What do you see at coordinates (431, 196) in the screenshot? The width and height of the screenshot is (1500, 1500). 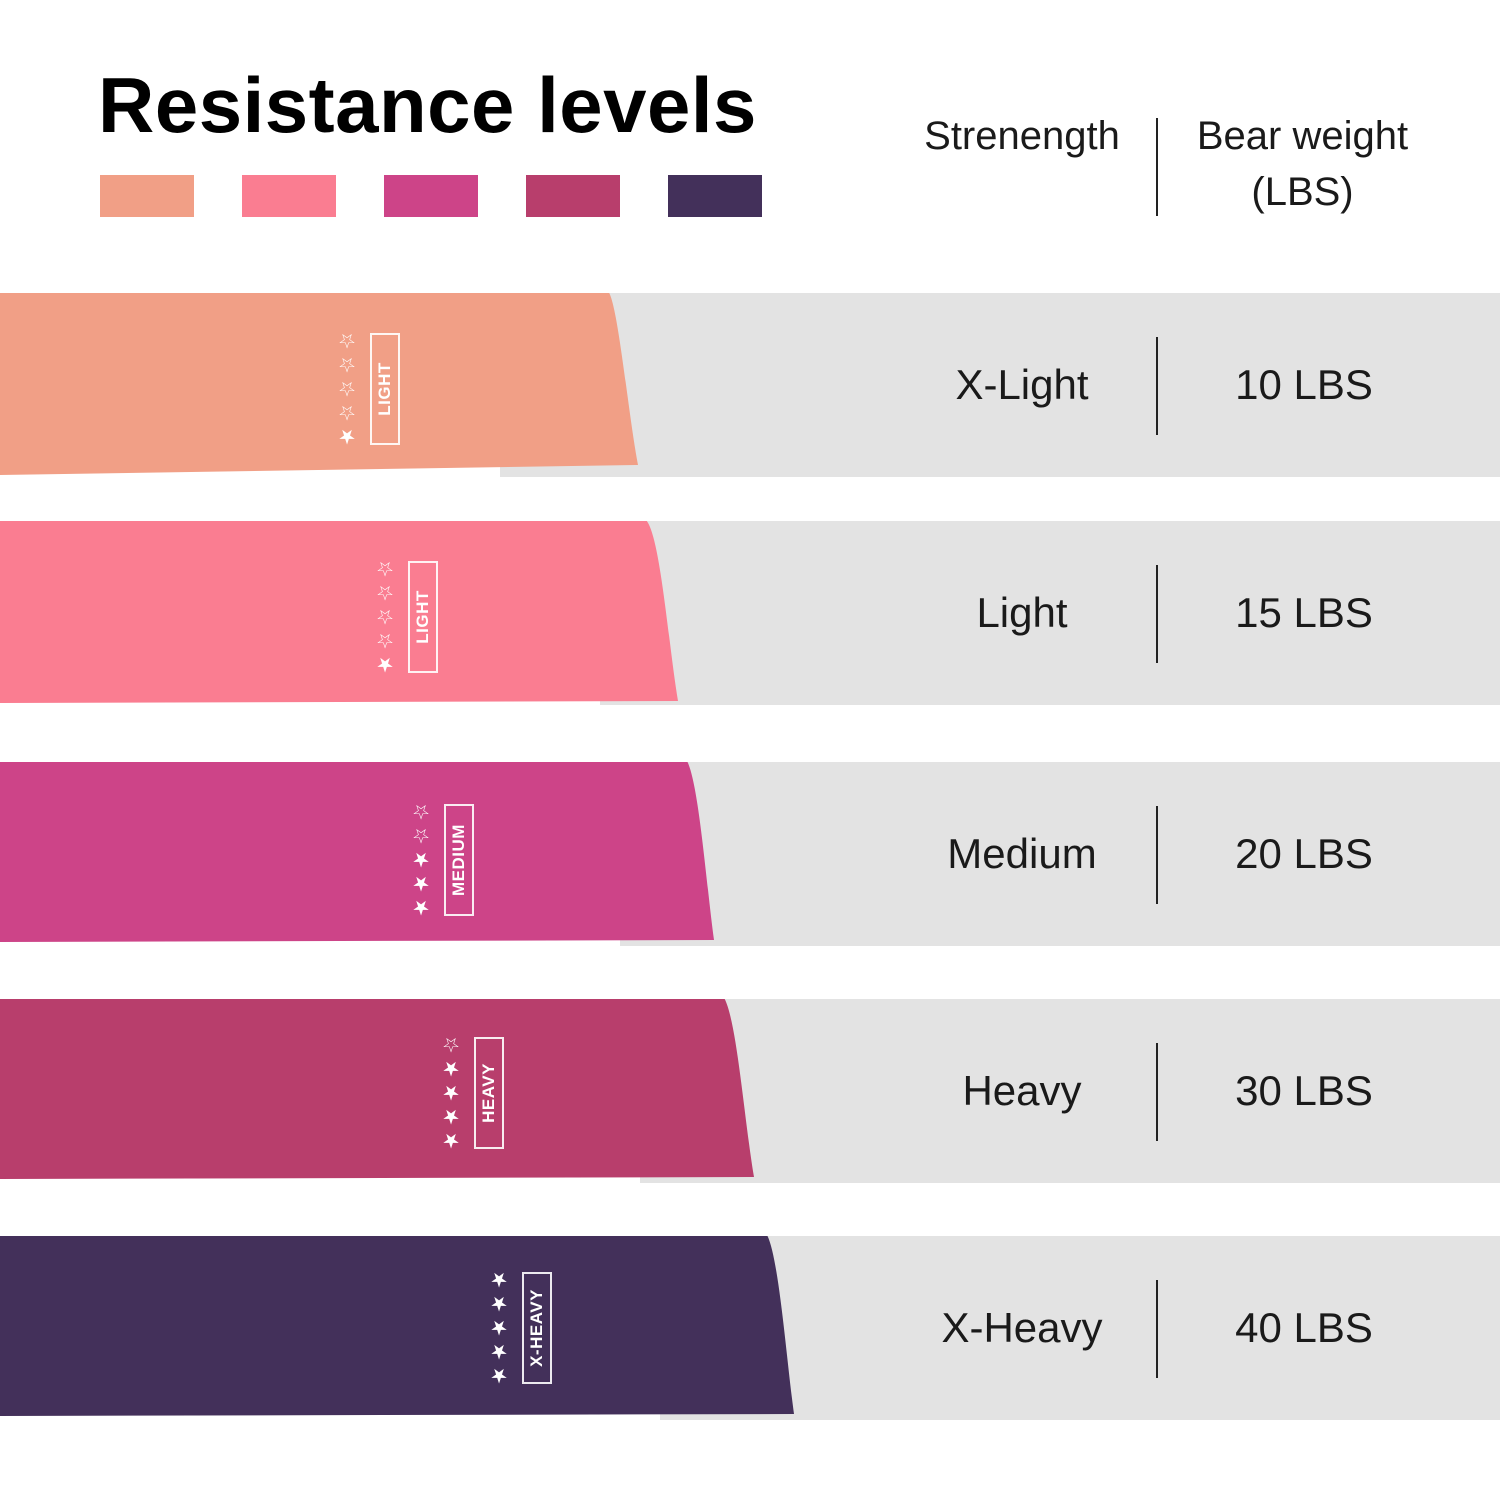 I see `swatch-medium` at bounding box center [431, 196].